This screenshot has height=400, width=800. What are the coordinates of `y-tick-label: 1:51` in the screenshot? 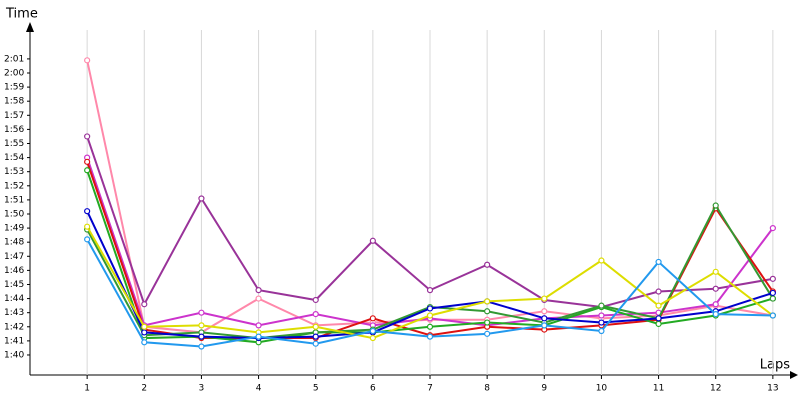 It's located at (14, 200).